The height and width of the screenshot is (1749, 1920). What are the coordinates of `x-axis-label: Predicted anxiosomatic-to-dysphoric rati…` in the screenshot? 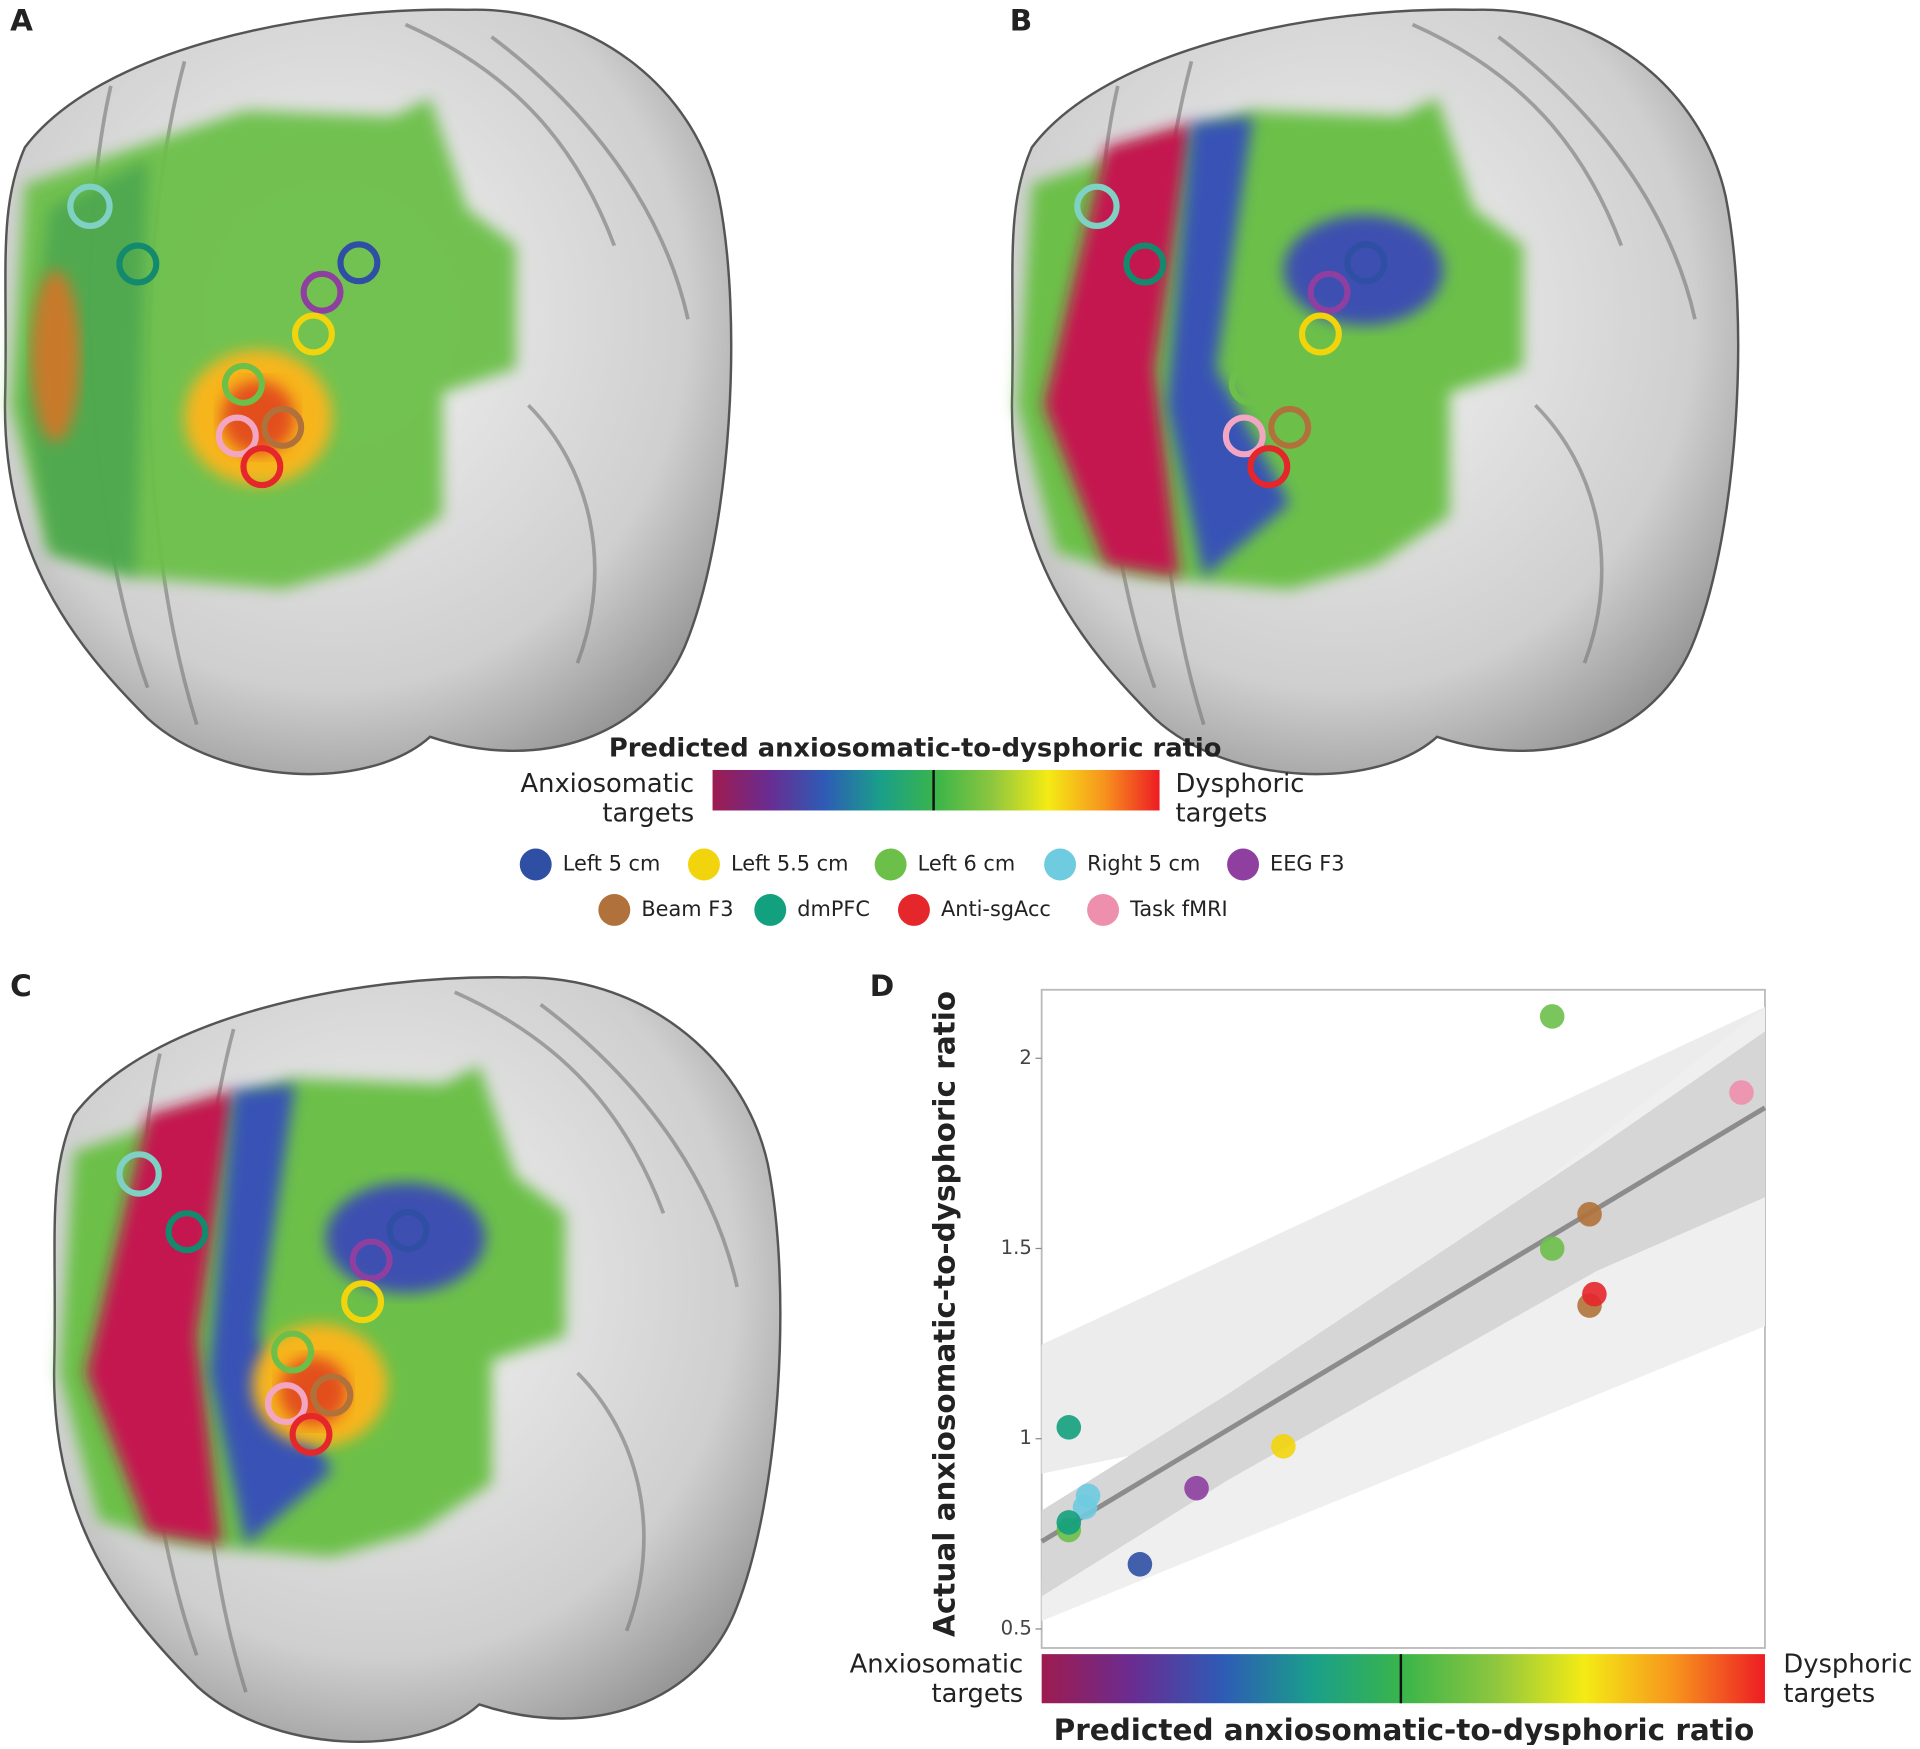 It's located at (1404, 1729).